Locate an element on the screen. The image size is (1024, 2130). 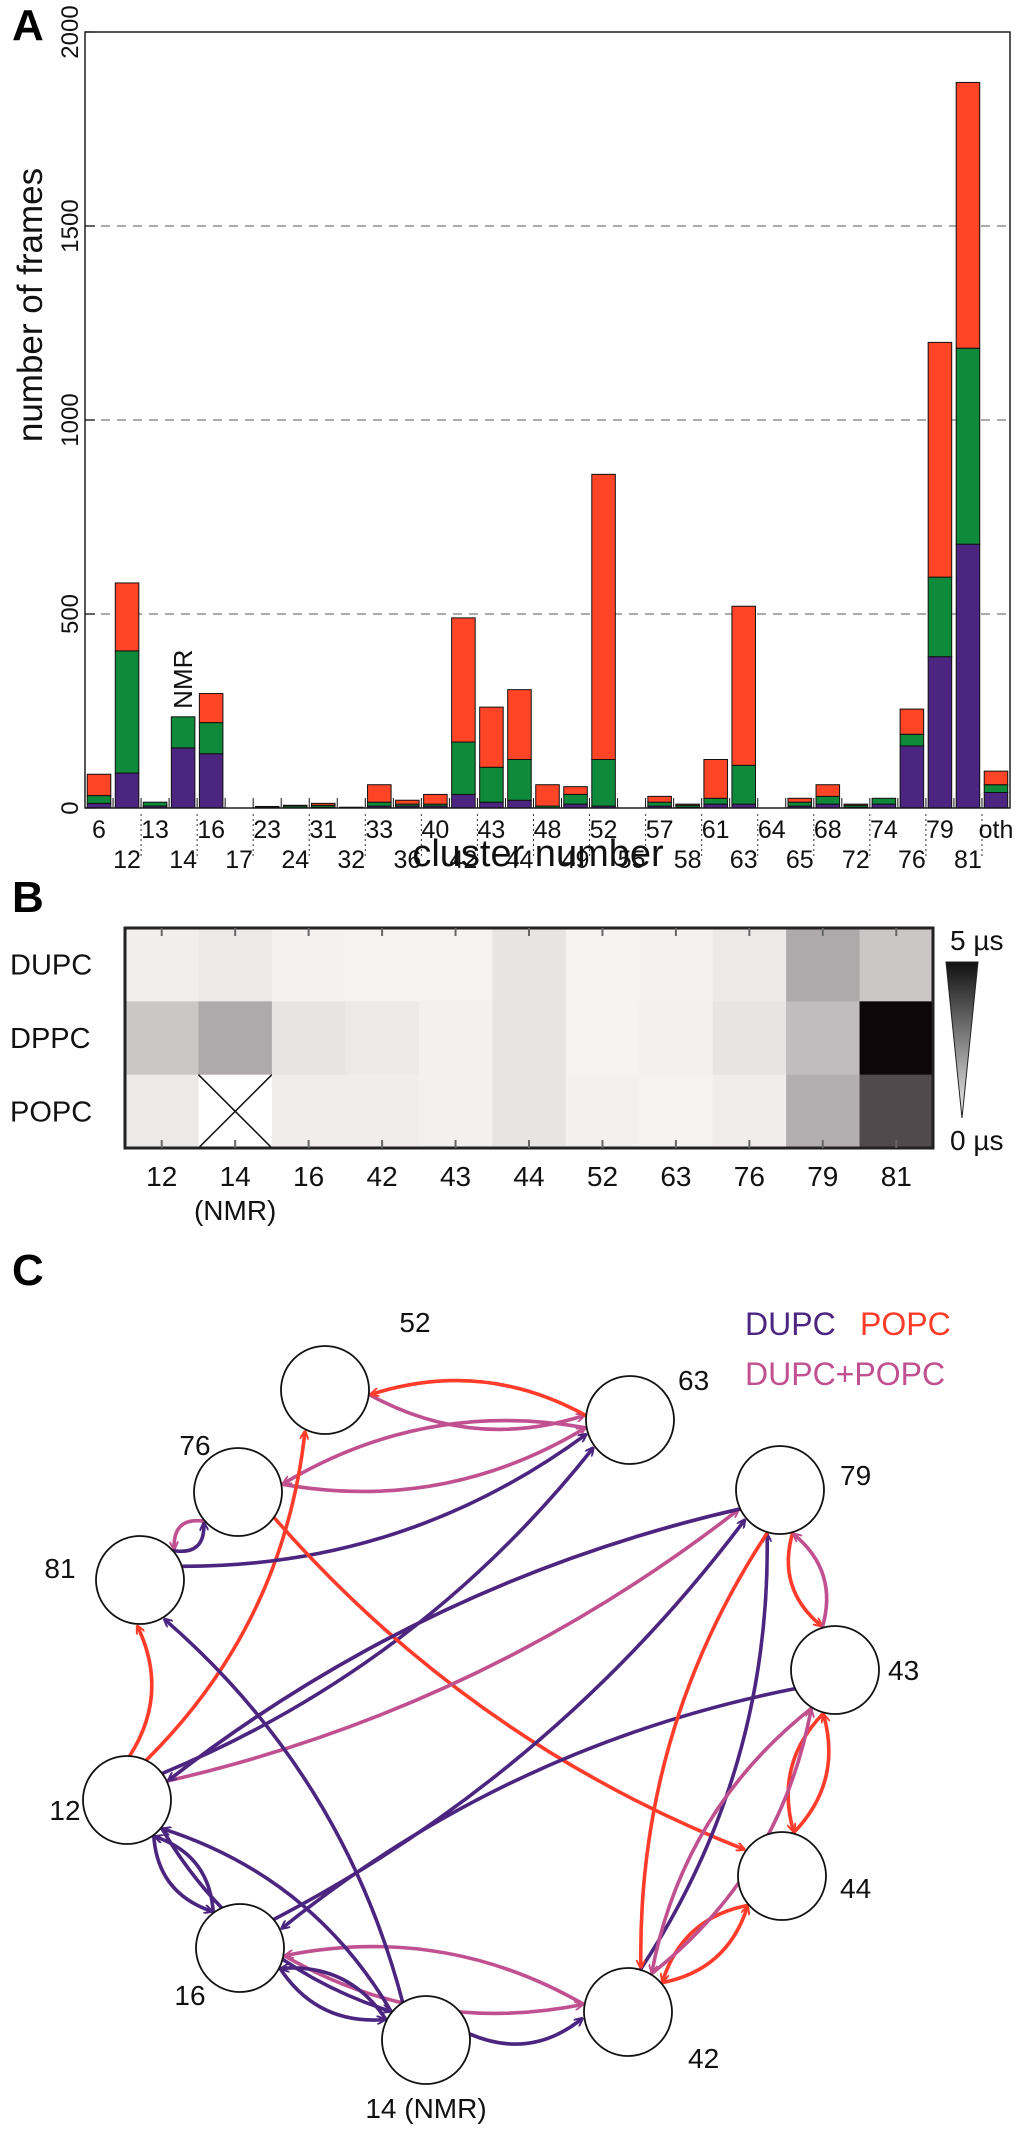
legend: DUPC POPC DUPC+POPC is located at coordinates (848, 1349).